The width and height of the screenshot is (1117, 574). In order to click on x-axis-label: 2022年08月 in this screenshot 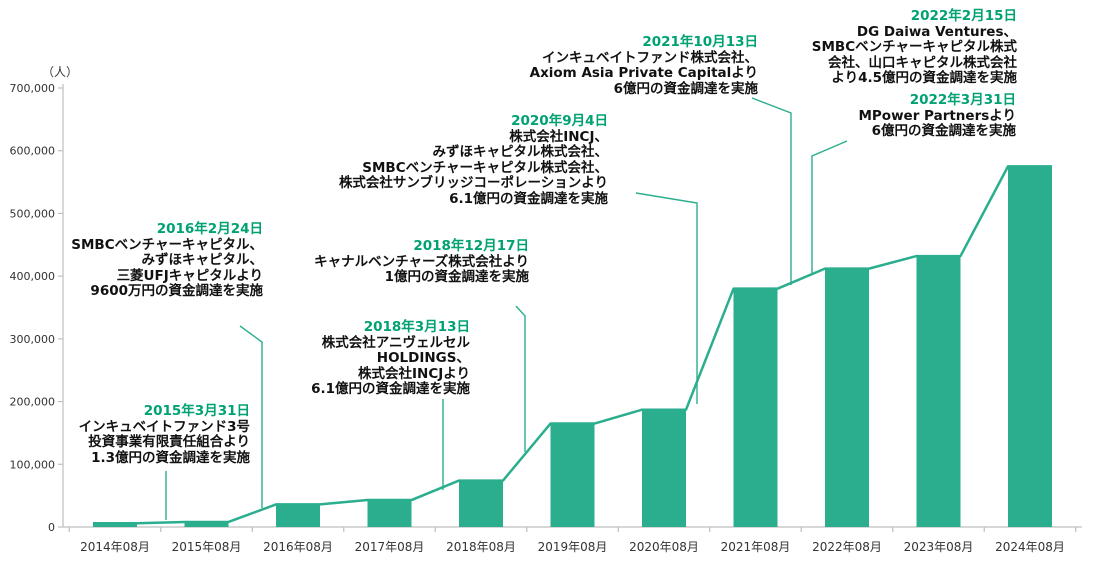, I will do `click(847, 547)`.